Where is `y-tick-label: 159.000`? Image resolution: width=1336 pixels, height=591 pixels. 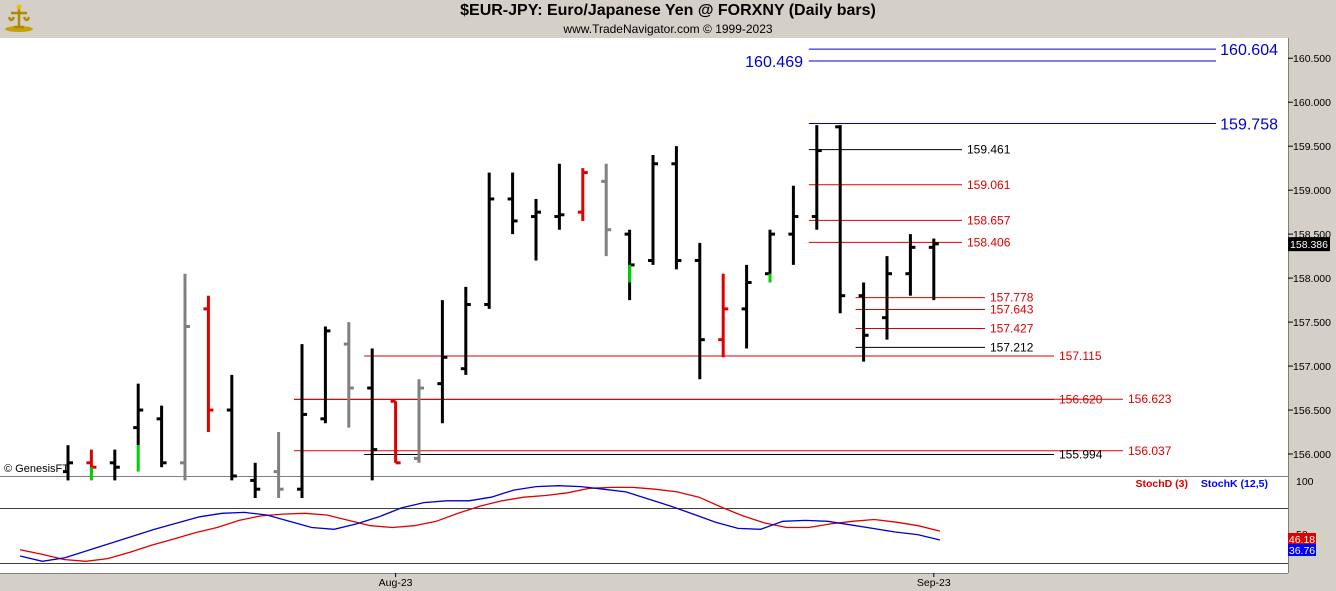
y-tick-label: 159.000 is located at coordinates (1312, 191).